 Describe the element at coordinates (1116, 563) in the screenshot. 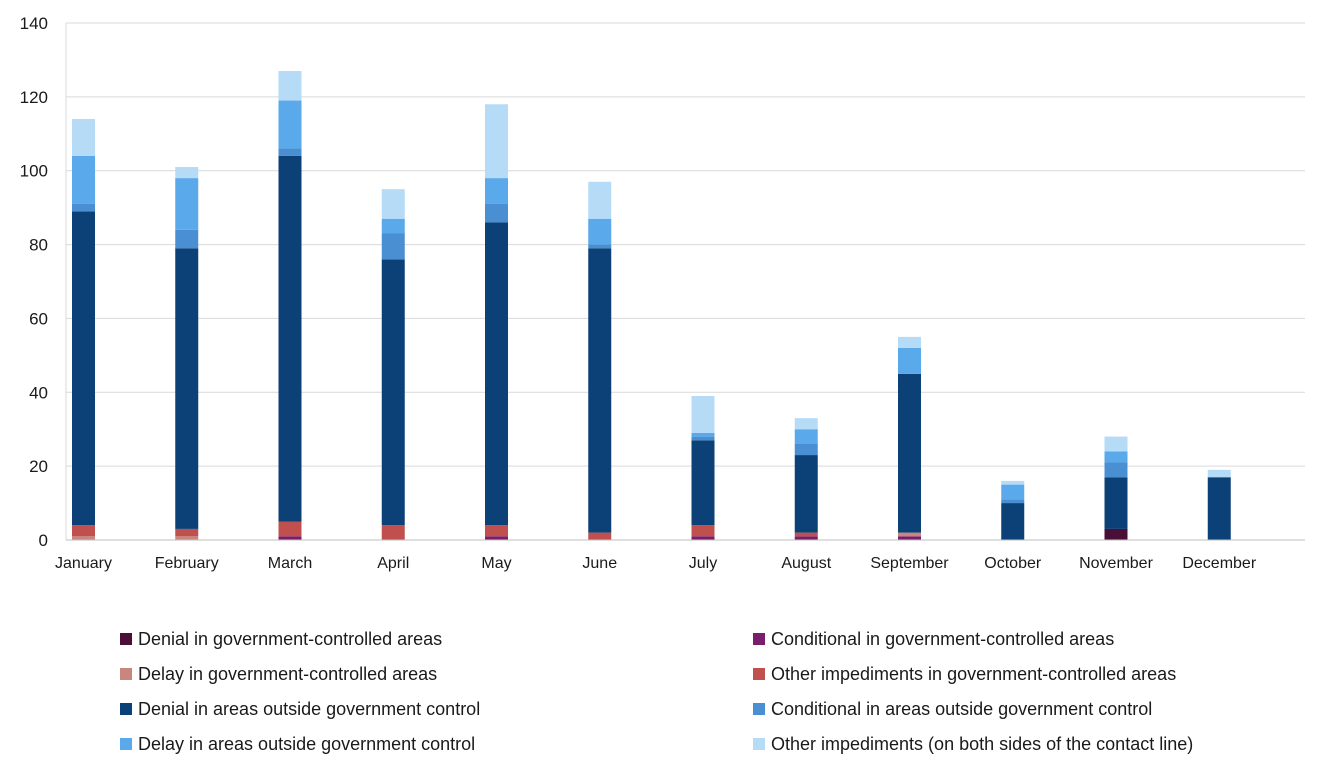

I see `x-tick-label: November` at that location.